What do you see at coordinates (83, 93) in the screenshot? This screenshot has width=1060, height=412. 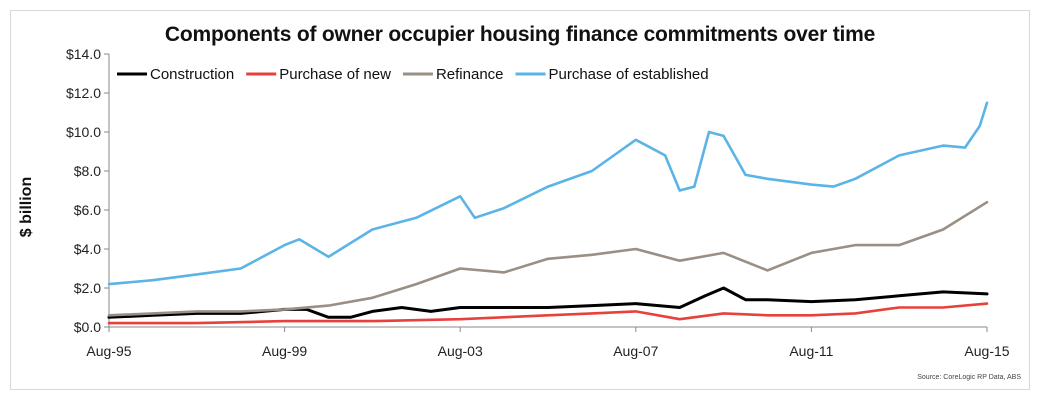 I see `y-tick-label: $12.0` at bounding box center [83, 93].